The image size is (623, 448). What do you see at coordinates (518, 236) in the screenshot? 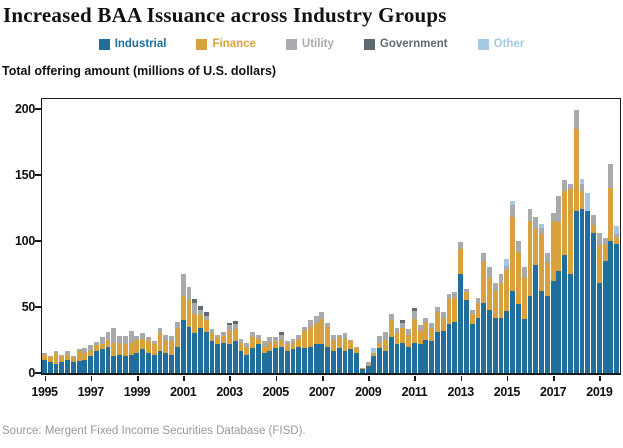
I see `bar-2015Q3` at bounding box center [518, 236].